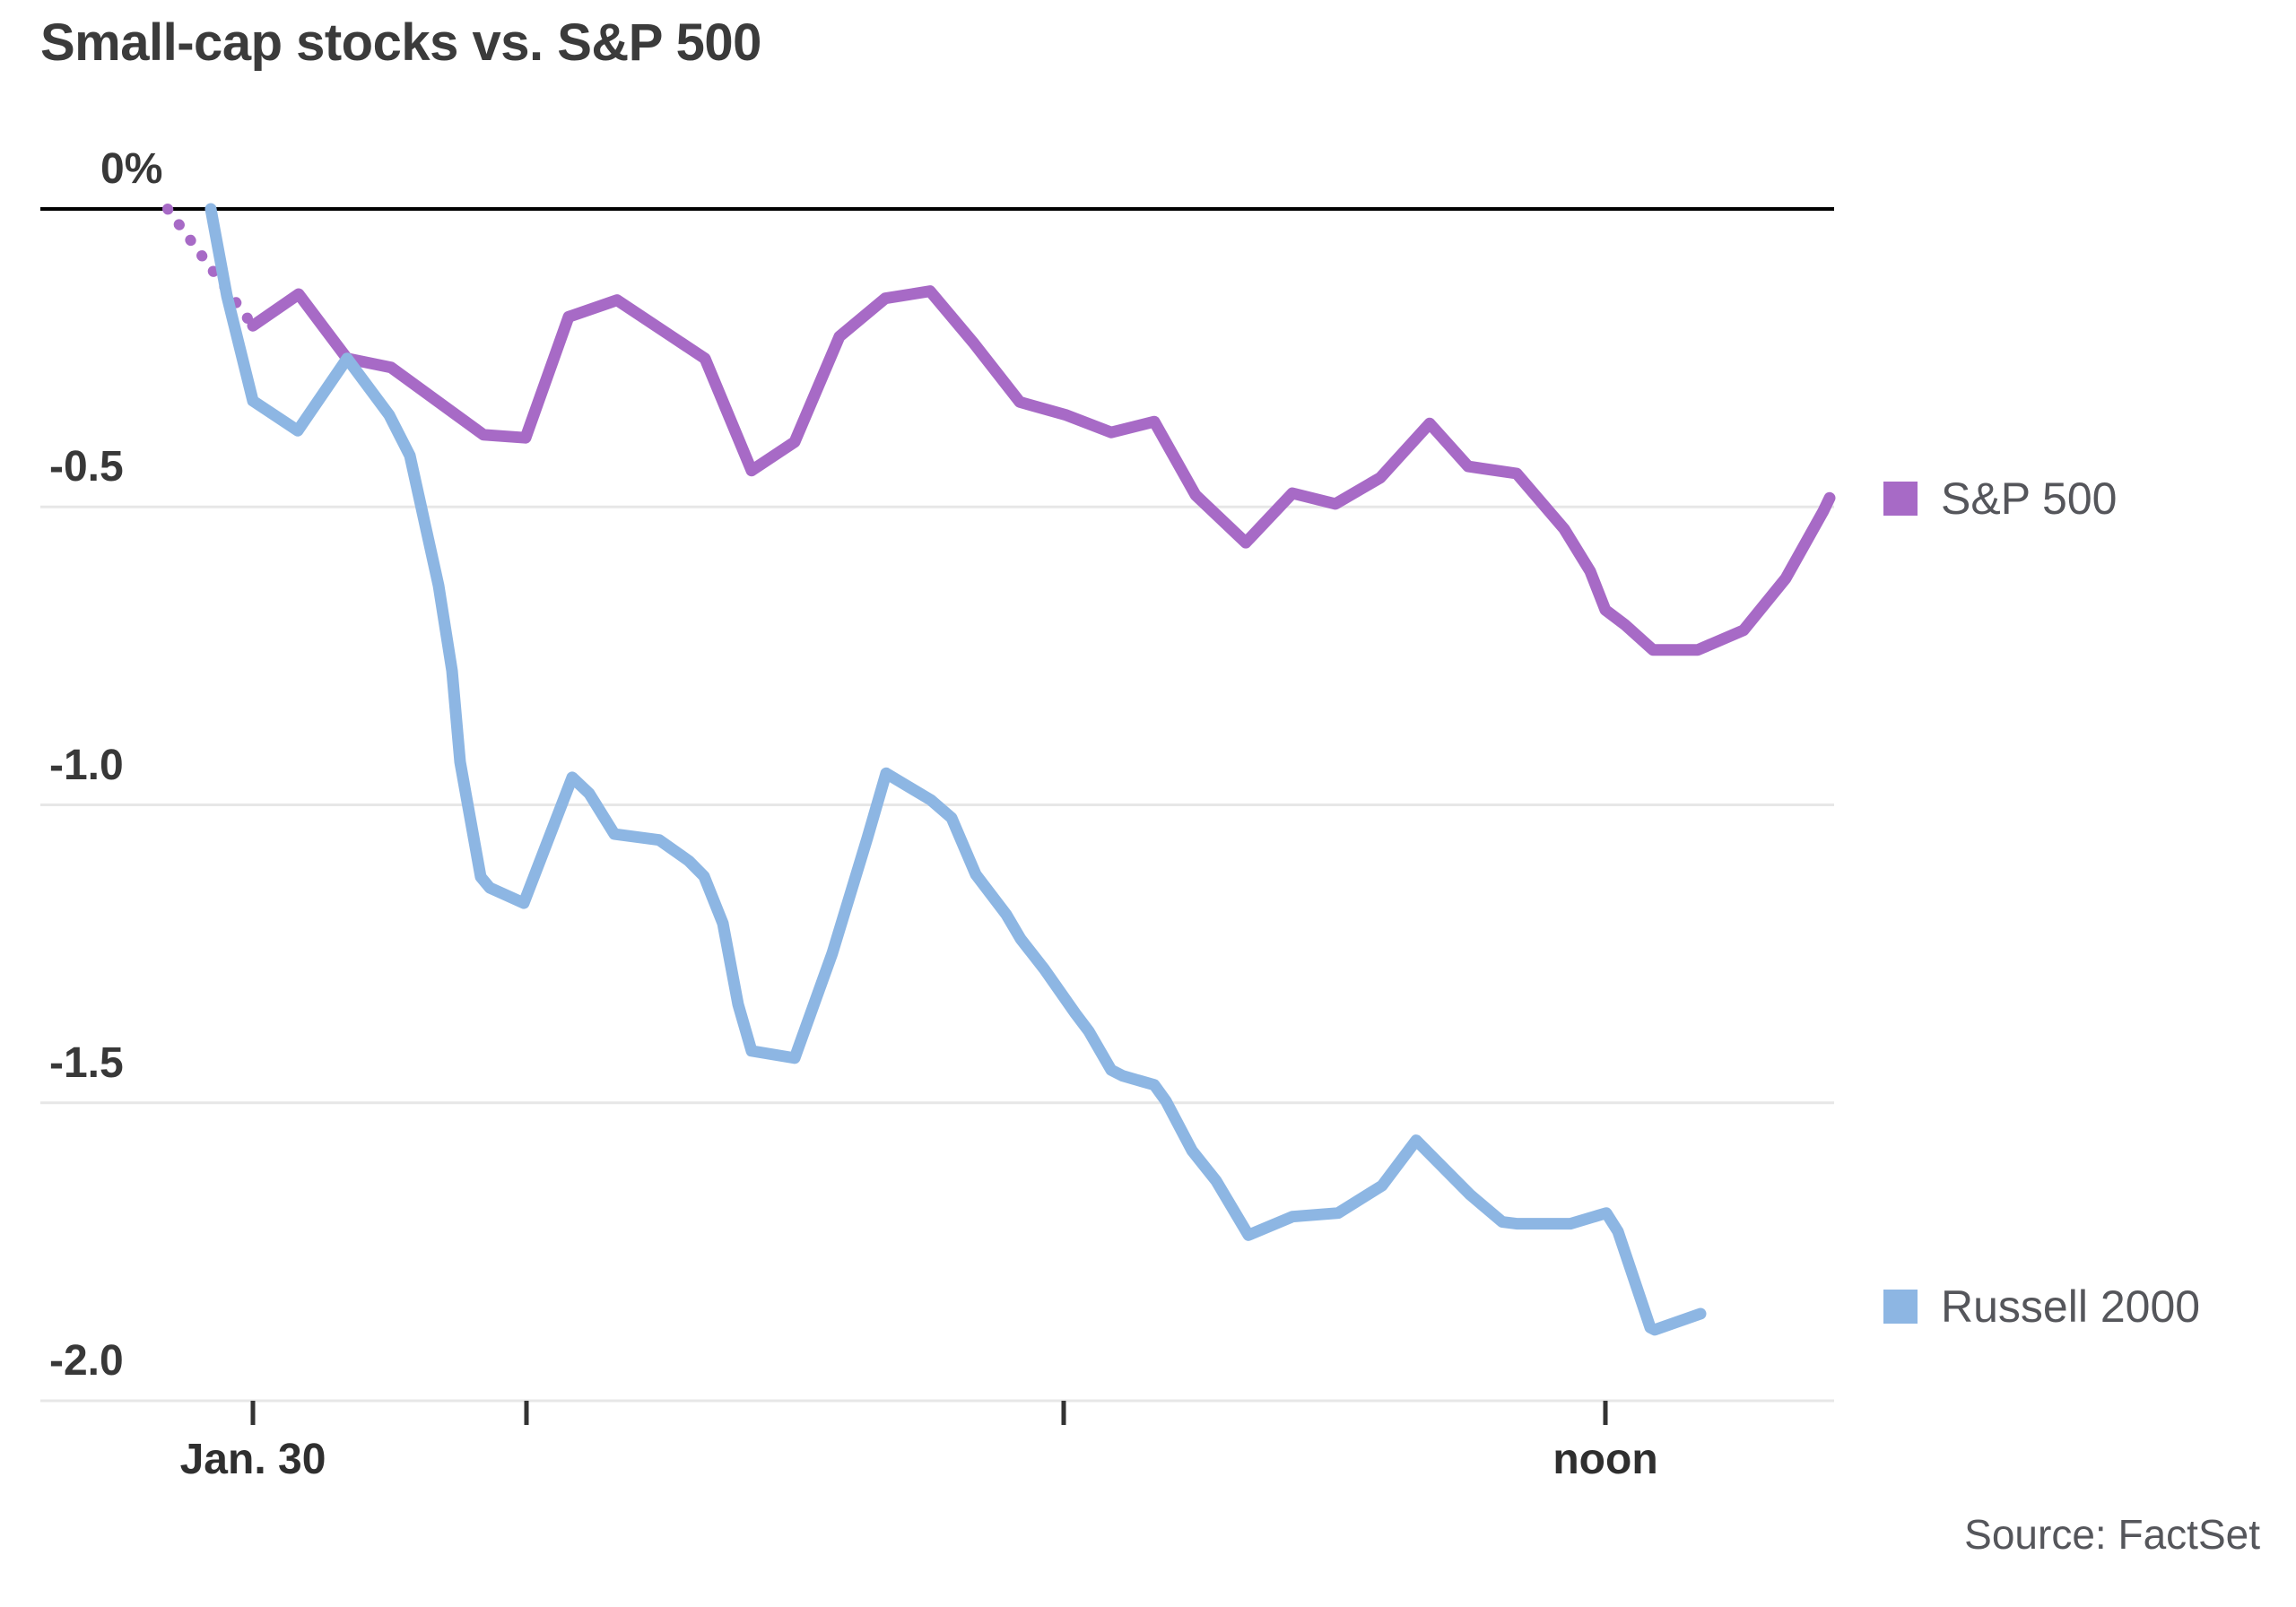 This screenshot has width=2296, height=1607. What do you see at coordinates (2112, 1535) in the screenshot?
I see `source-note: Source: FactSet` at bounding box center [2112, 1535].